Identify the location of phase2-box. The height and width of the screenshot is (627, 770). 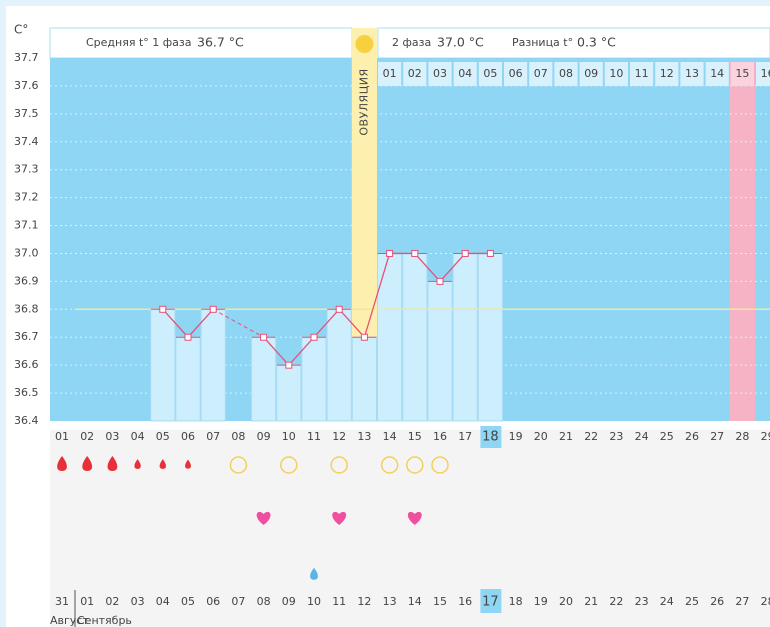
(573, 43).